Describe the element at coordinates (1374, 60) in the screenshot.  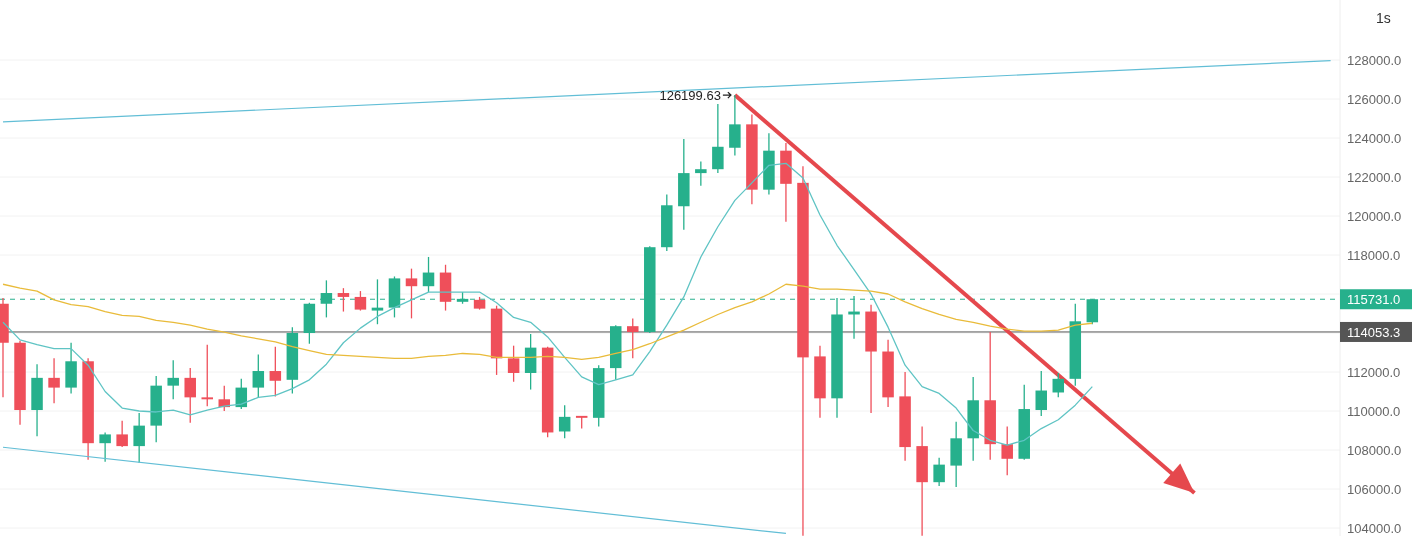
I see `y-tick-label: 128000.0` at that location.